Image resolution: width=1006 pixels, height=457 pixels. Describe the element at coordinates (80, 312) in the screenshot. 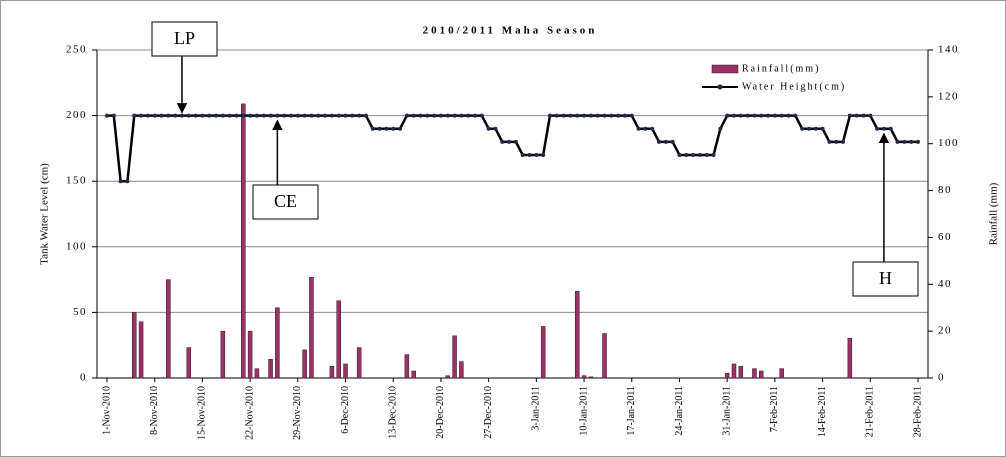

I see `y-tick-label: 50` at that location.